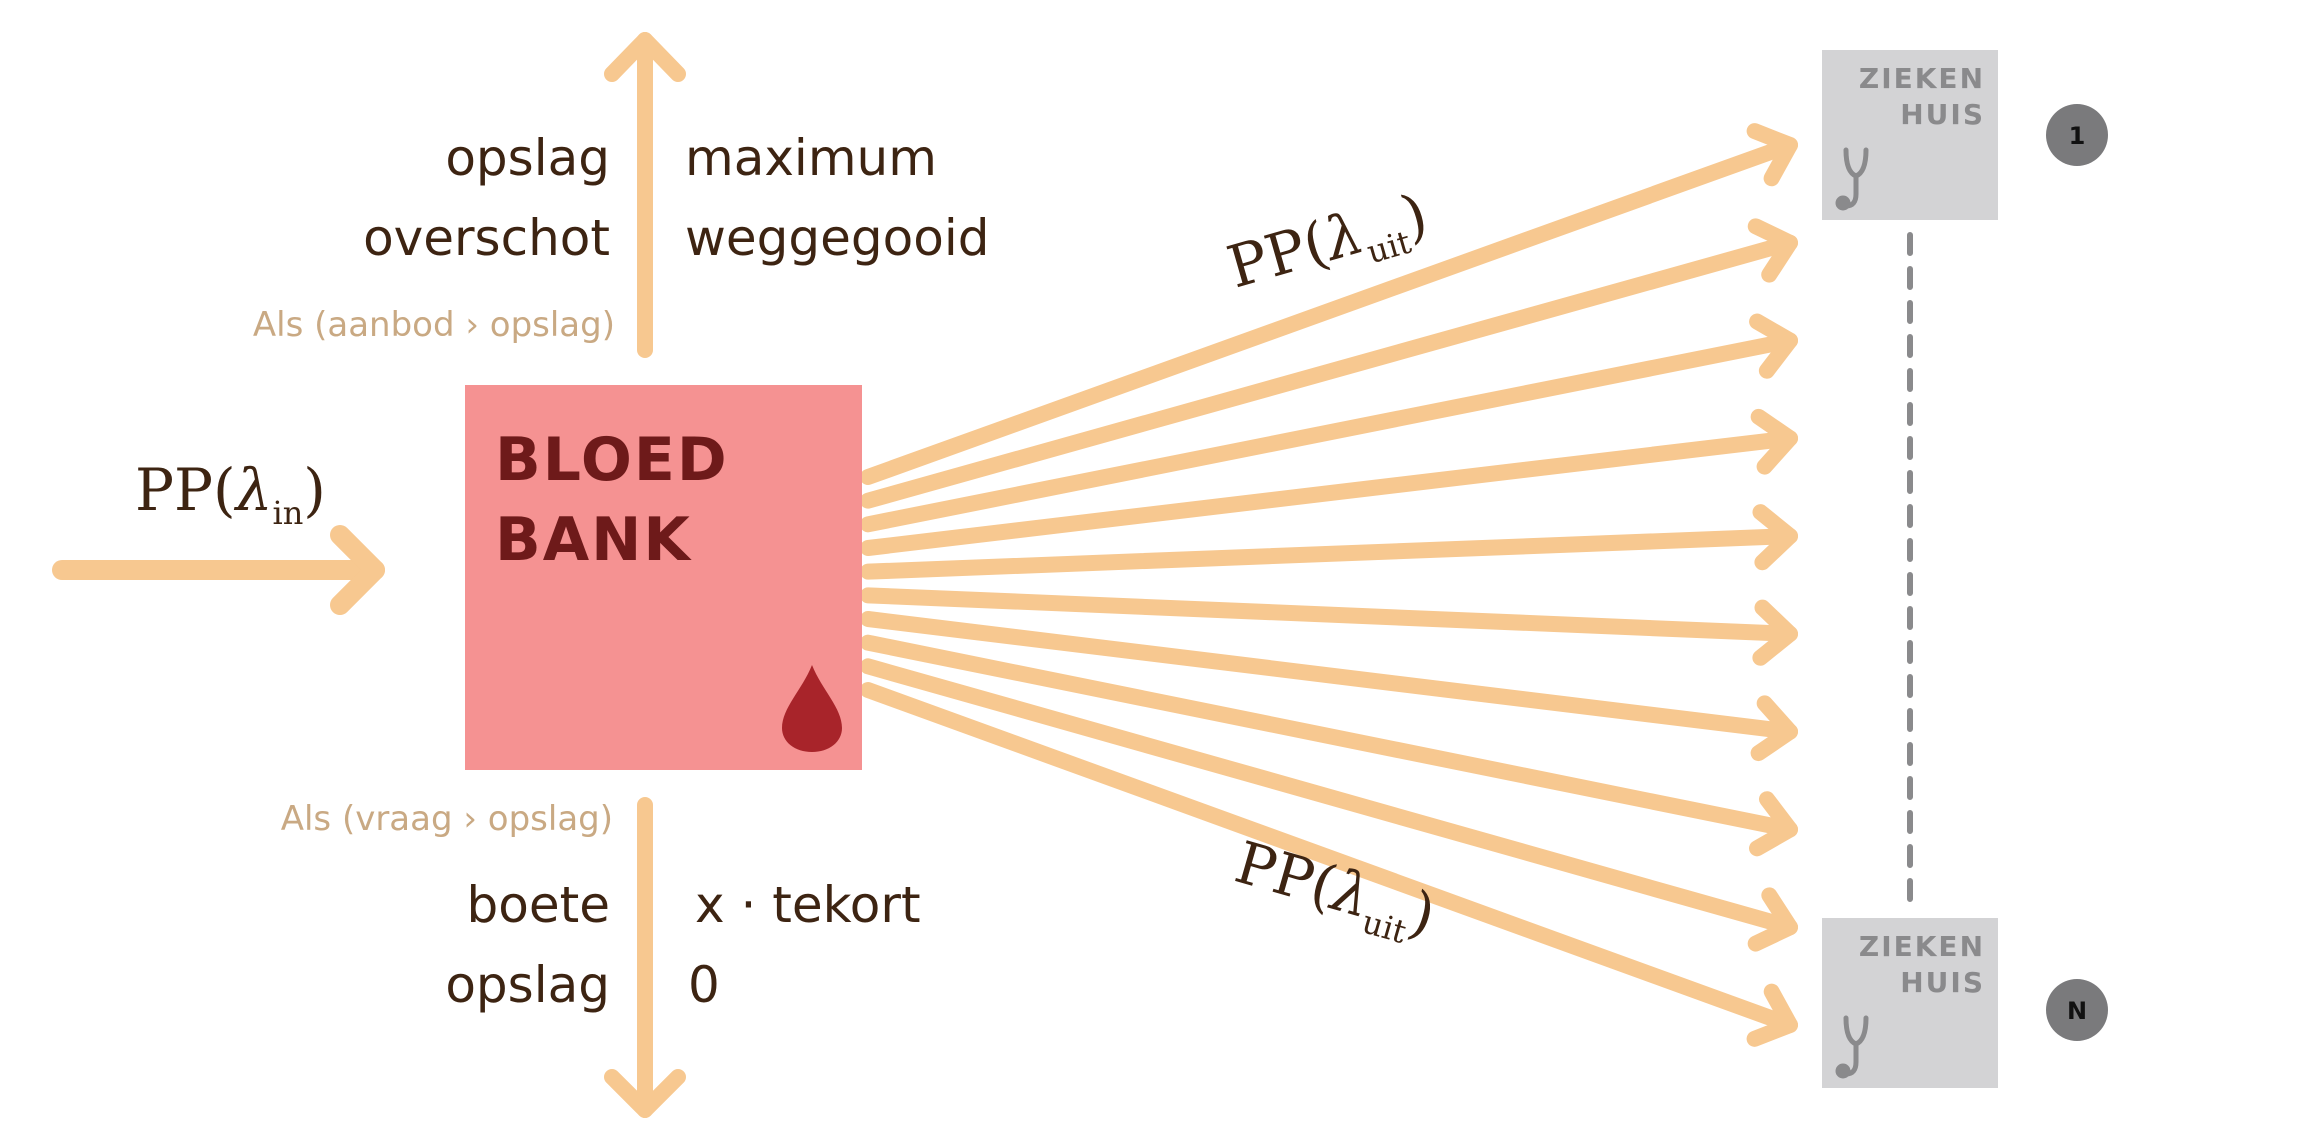 The width and height of the screenshot is (2308, 1137). I want to click on input-rate-label: PP(λin), so click(230, 494).